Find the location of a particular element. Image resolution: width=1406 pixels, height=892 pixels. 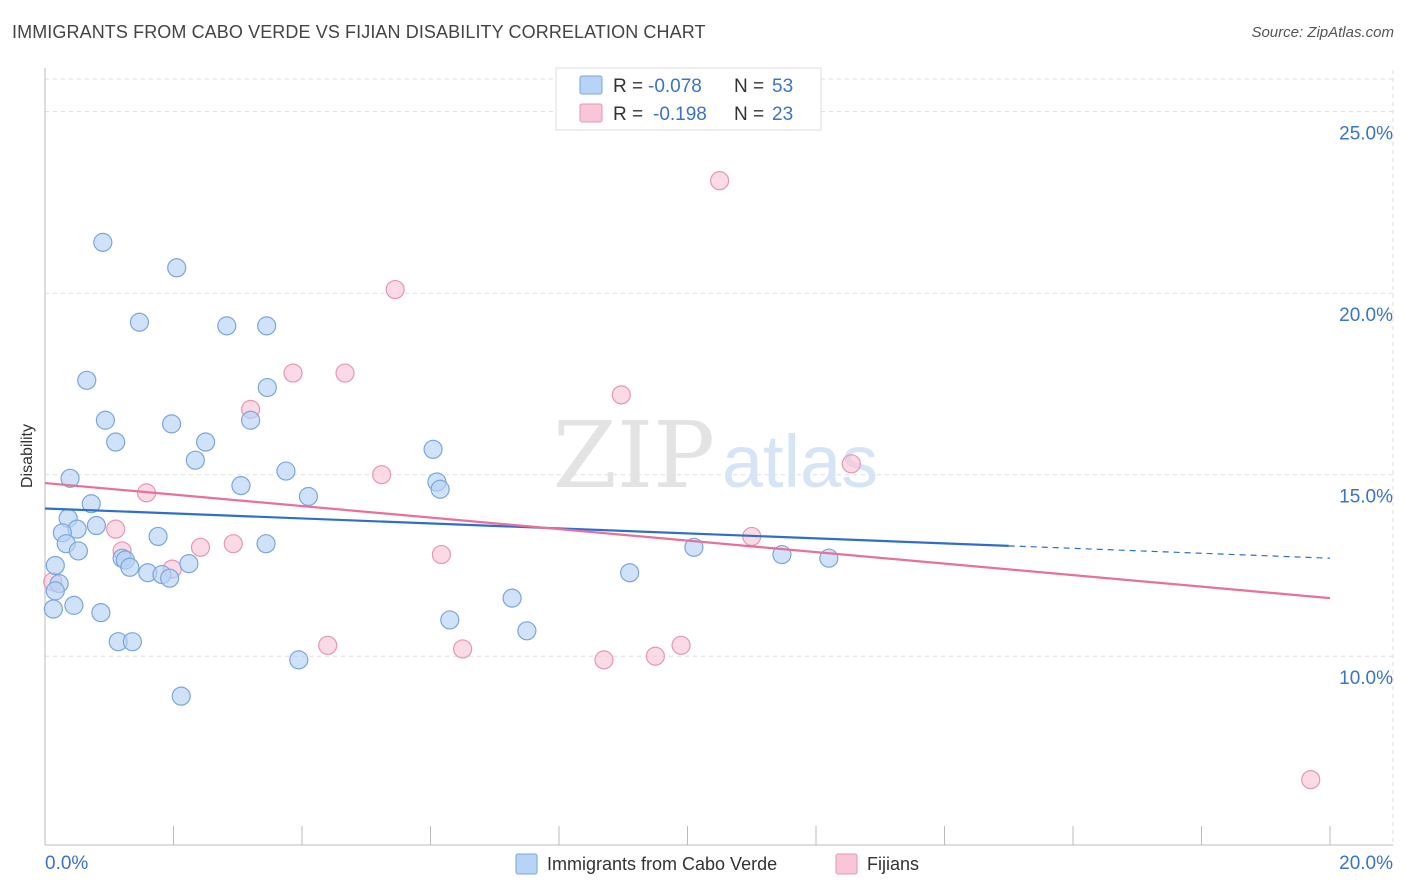

legend-swatch-pink is located at coordinates (591, 113).